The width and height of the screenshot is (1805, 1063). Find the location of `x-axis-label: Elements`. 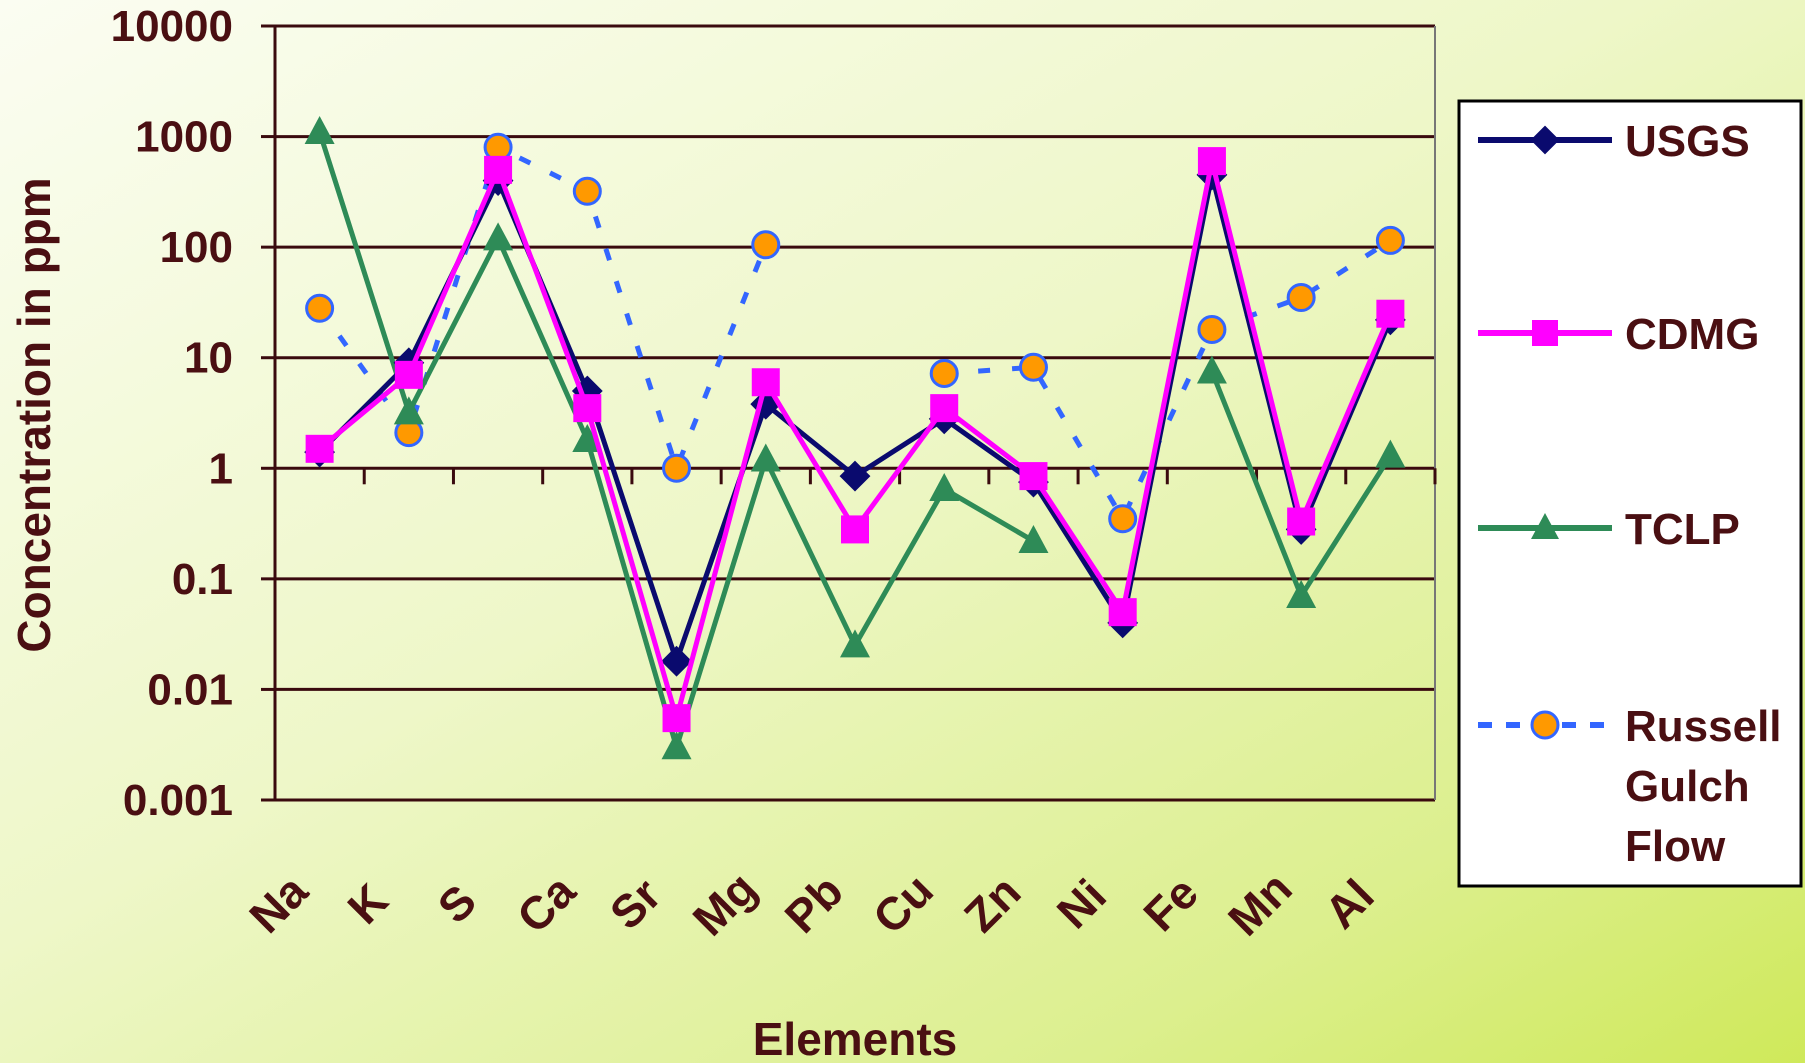

x-axis-label: Elements is located at coordinates (855, 1038).